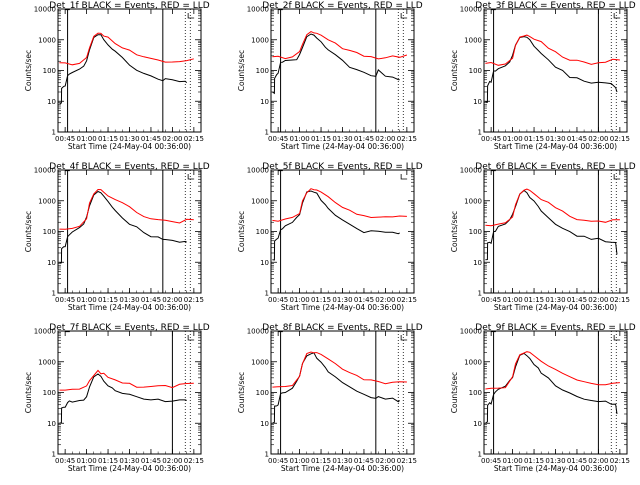 This screenshot has width=640, height=485. What do you see at coordinates (555, 6) in the screenshot?
I see `panel-title: Det_3f BLACK = Events, RED = LLD` at bounding box center [555, 6].